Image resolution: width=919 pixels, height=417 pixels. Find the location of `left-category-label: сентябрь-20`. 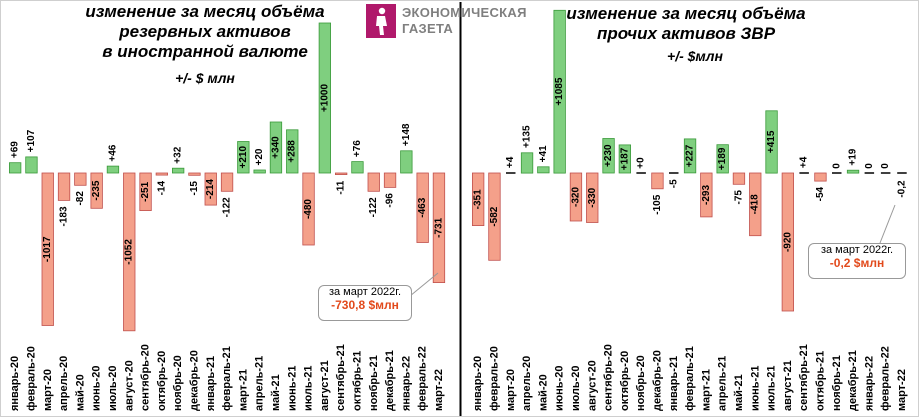

left-category-label: сентябрь-20 is located at coordinates (146, 377).